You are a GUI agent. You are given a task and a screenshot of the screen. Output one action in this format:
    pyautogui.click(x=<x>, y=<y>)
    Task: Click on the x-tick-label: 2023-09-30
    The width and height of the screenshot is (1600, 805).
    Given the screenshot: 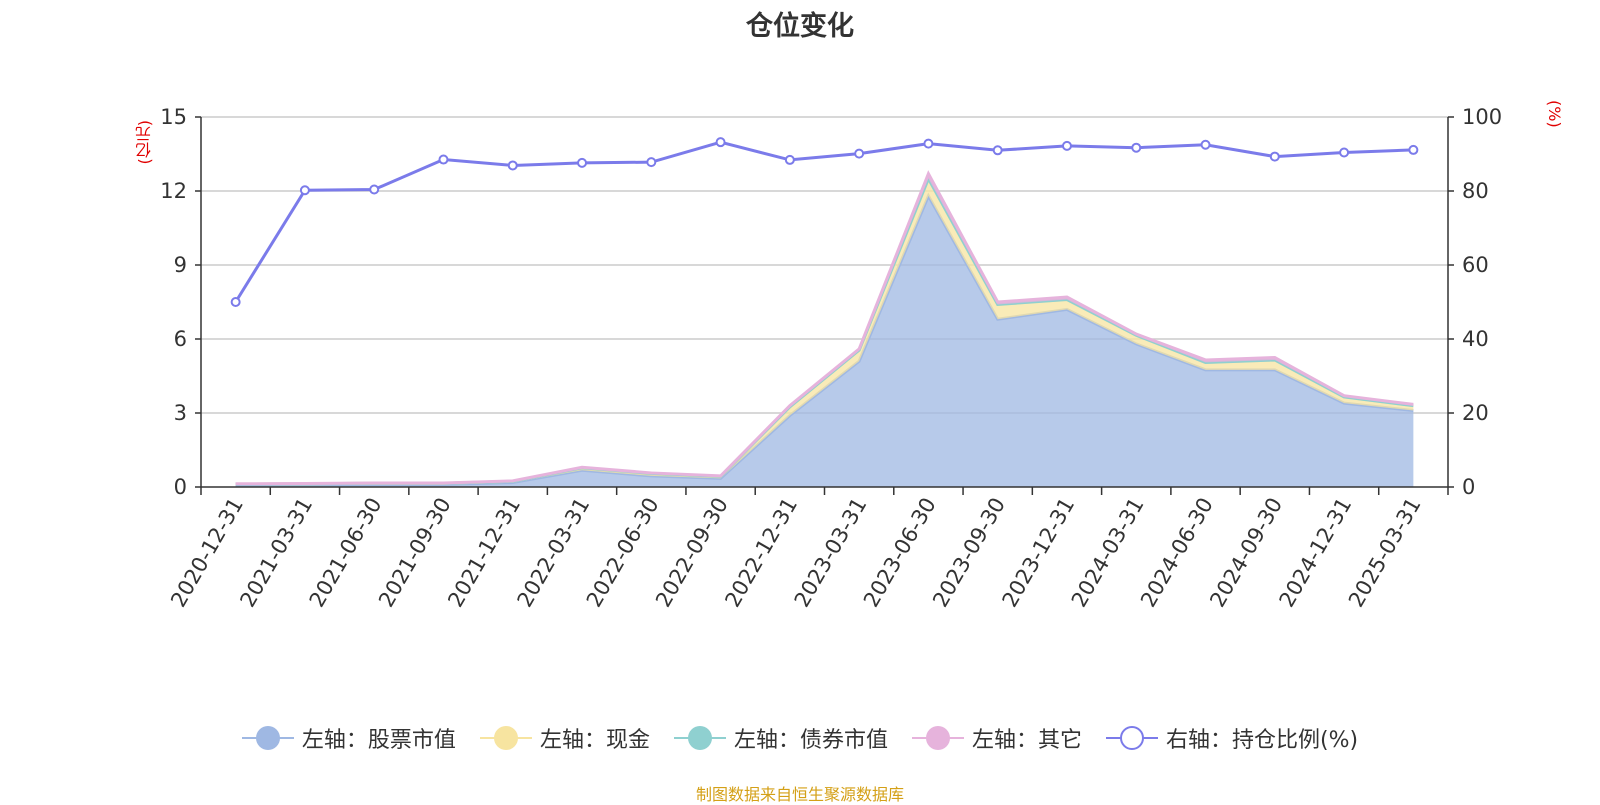 What is the action you would take?
    pyautogui.click(x=969, y=553)
    